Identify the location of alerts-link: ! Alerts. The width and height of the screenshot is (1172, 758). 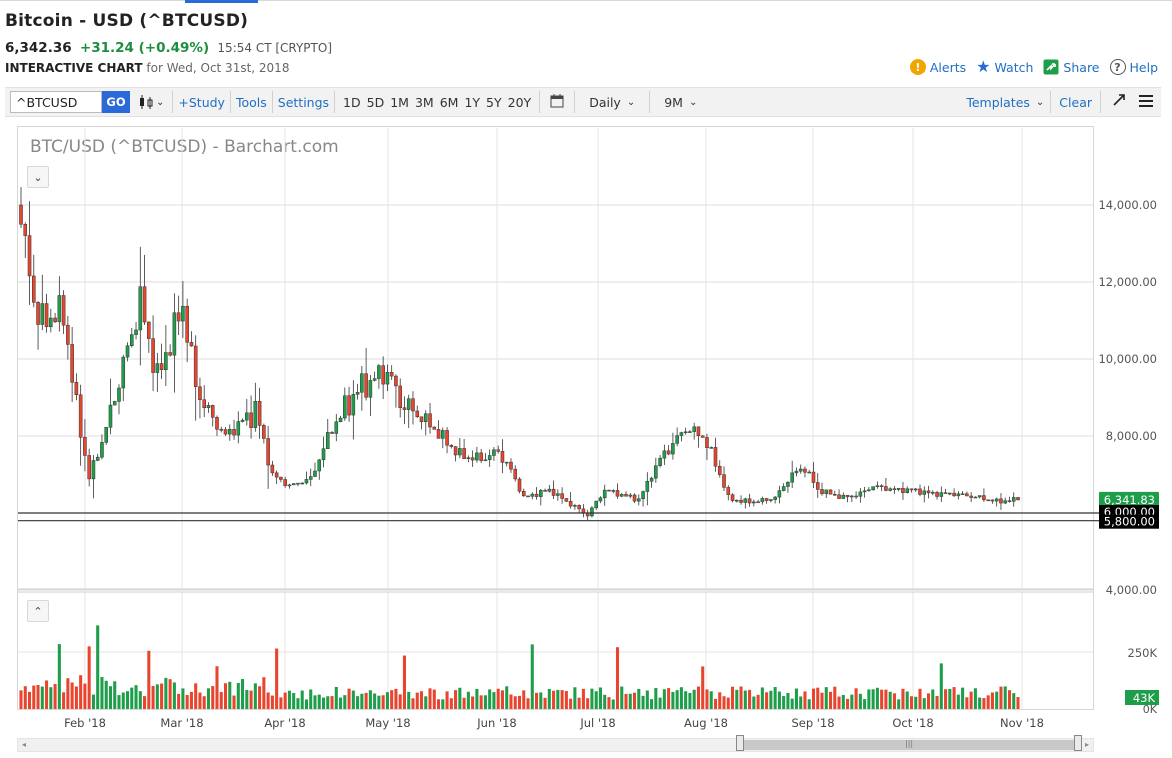
(938, 67).